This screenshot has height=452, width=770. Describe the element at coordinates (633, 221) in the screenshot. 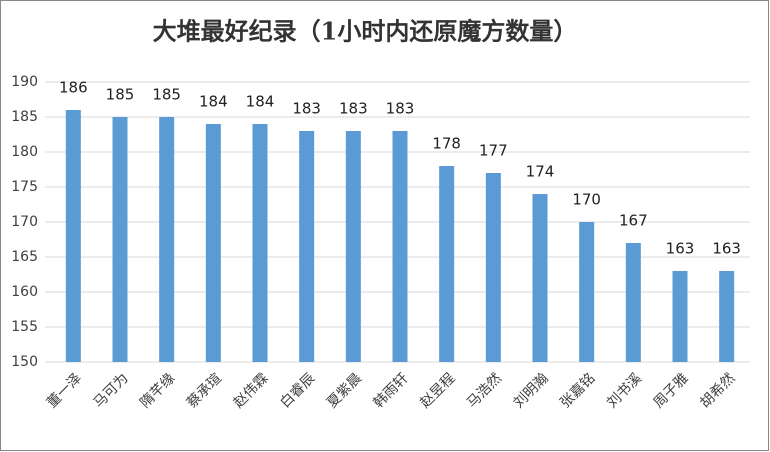

I see `data-label: 167` at that location.